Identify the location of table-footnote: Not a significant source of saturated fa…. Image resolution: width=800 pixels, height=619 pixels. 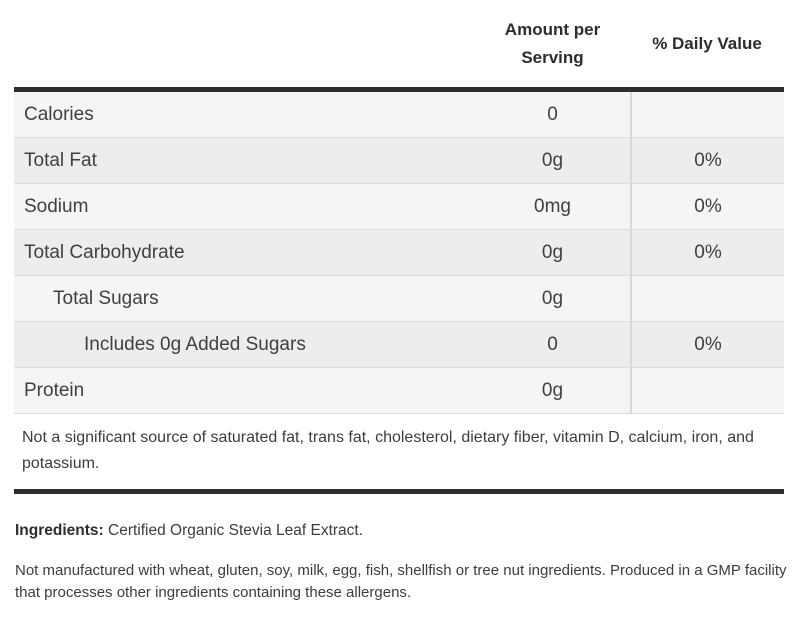
(399, 451).